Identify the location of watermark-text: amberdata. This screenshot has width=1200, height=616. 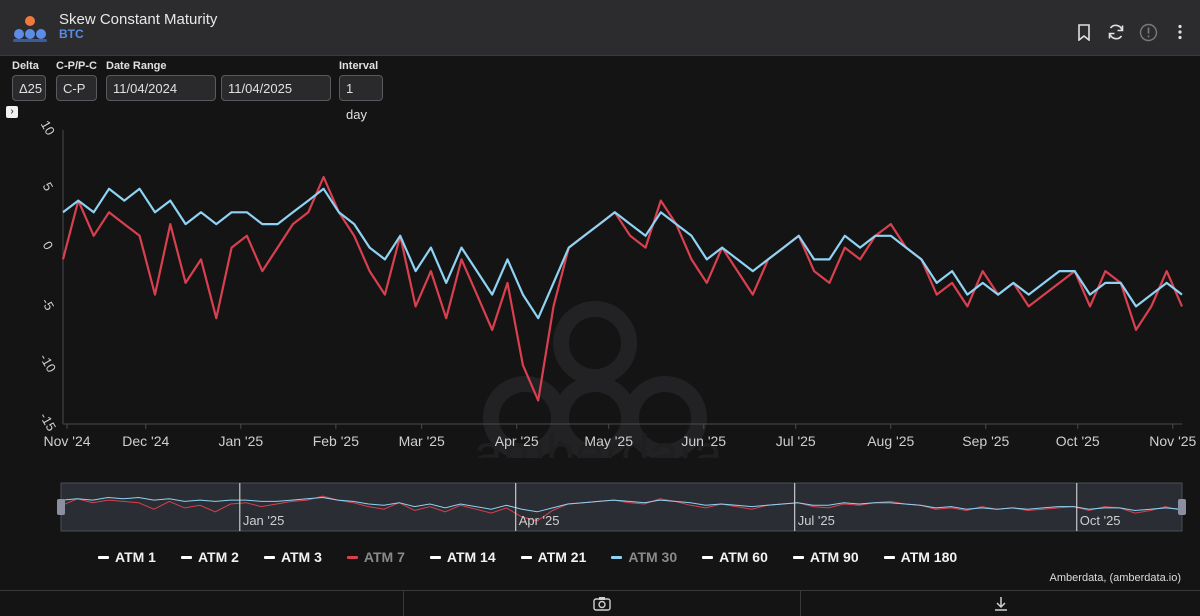
(598, 441).